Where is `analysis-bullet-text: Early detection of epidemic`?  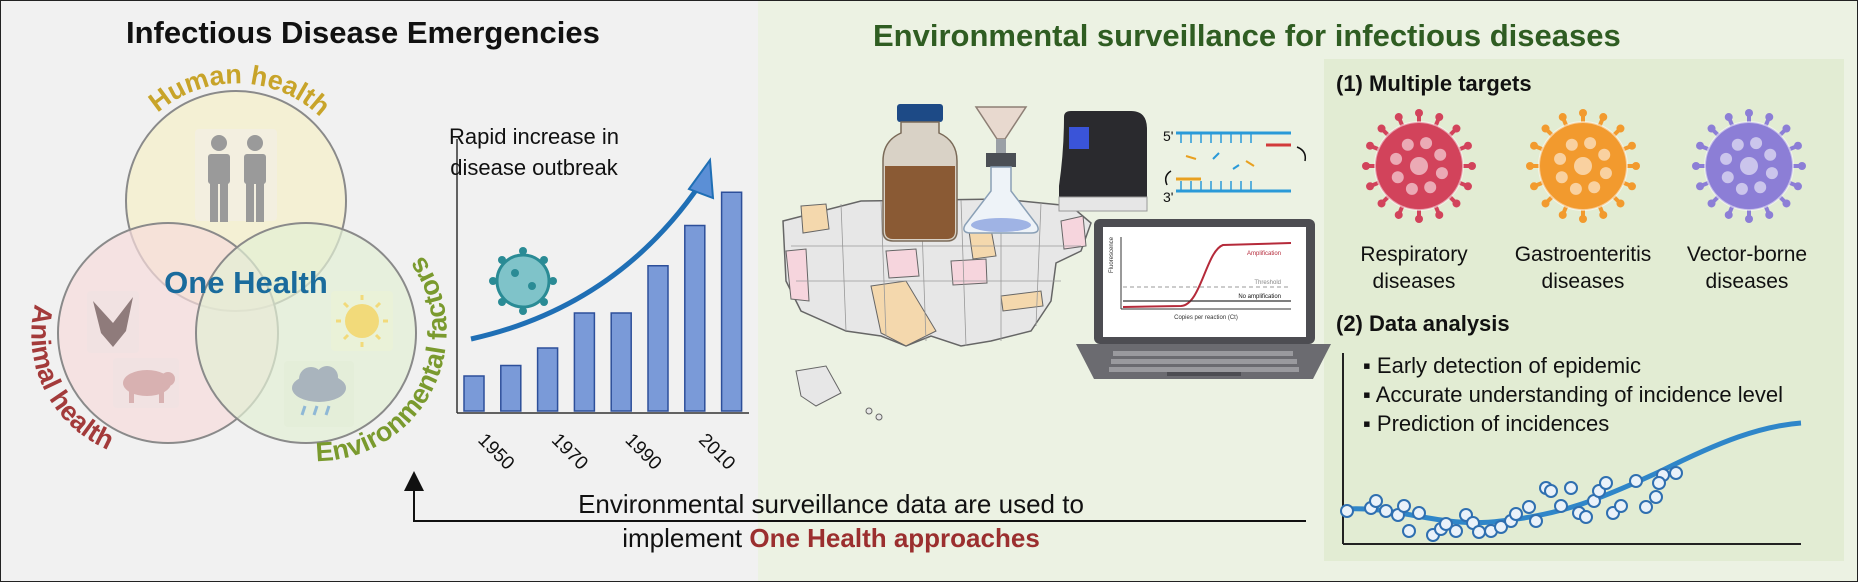
analysis-bullet-text: Early detection of epidemic is located at coordinates (1509, 365).